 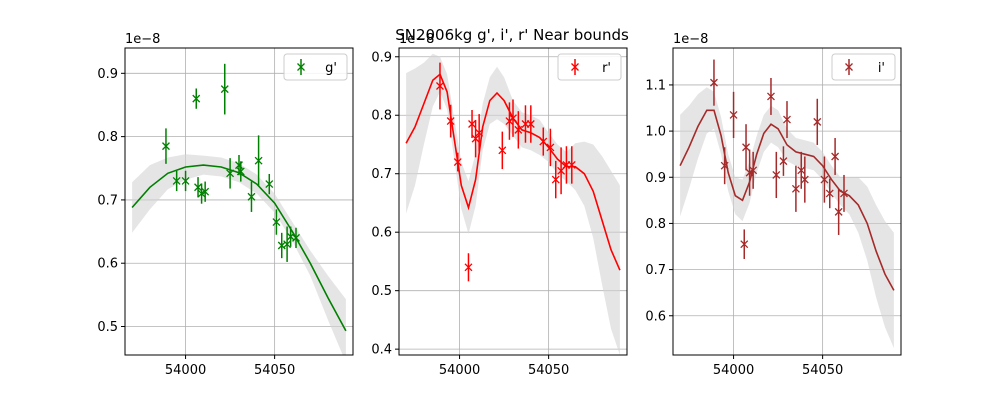 I want to click on legend-label: i', so click(x=881, y=68).